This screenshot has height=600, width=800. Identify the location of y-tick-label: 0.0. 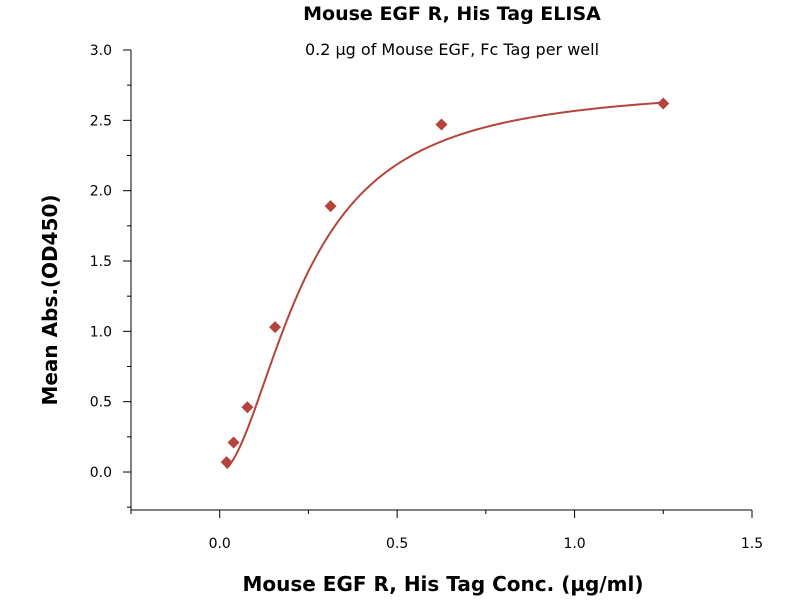
(101, 473).